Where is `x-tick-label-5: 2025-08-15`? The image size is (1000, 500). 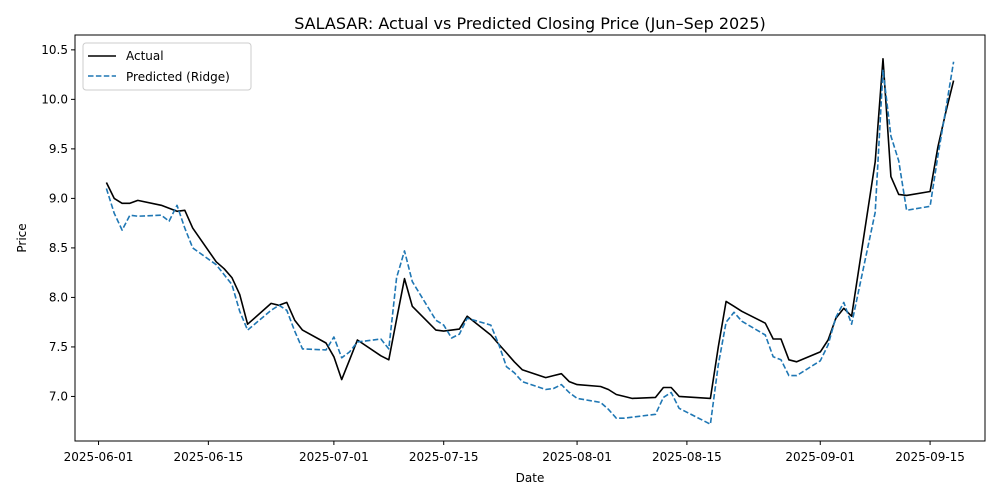 x-tick-label-5: 2025-08-15 is located at coordinates (687, 457).